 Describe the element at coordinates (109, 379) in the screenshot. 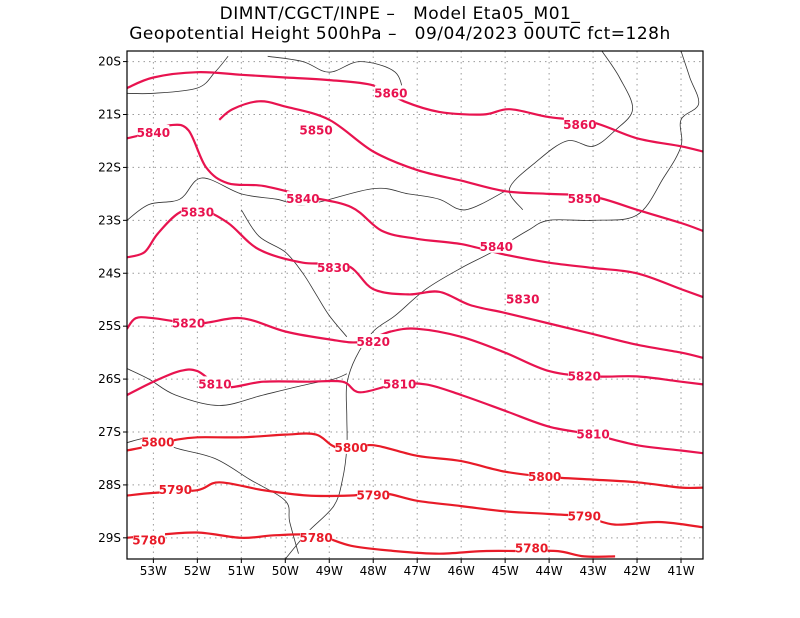

I see `tick-label-y: 26S` at that location.